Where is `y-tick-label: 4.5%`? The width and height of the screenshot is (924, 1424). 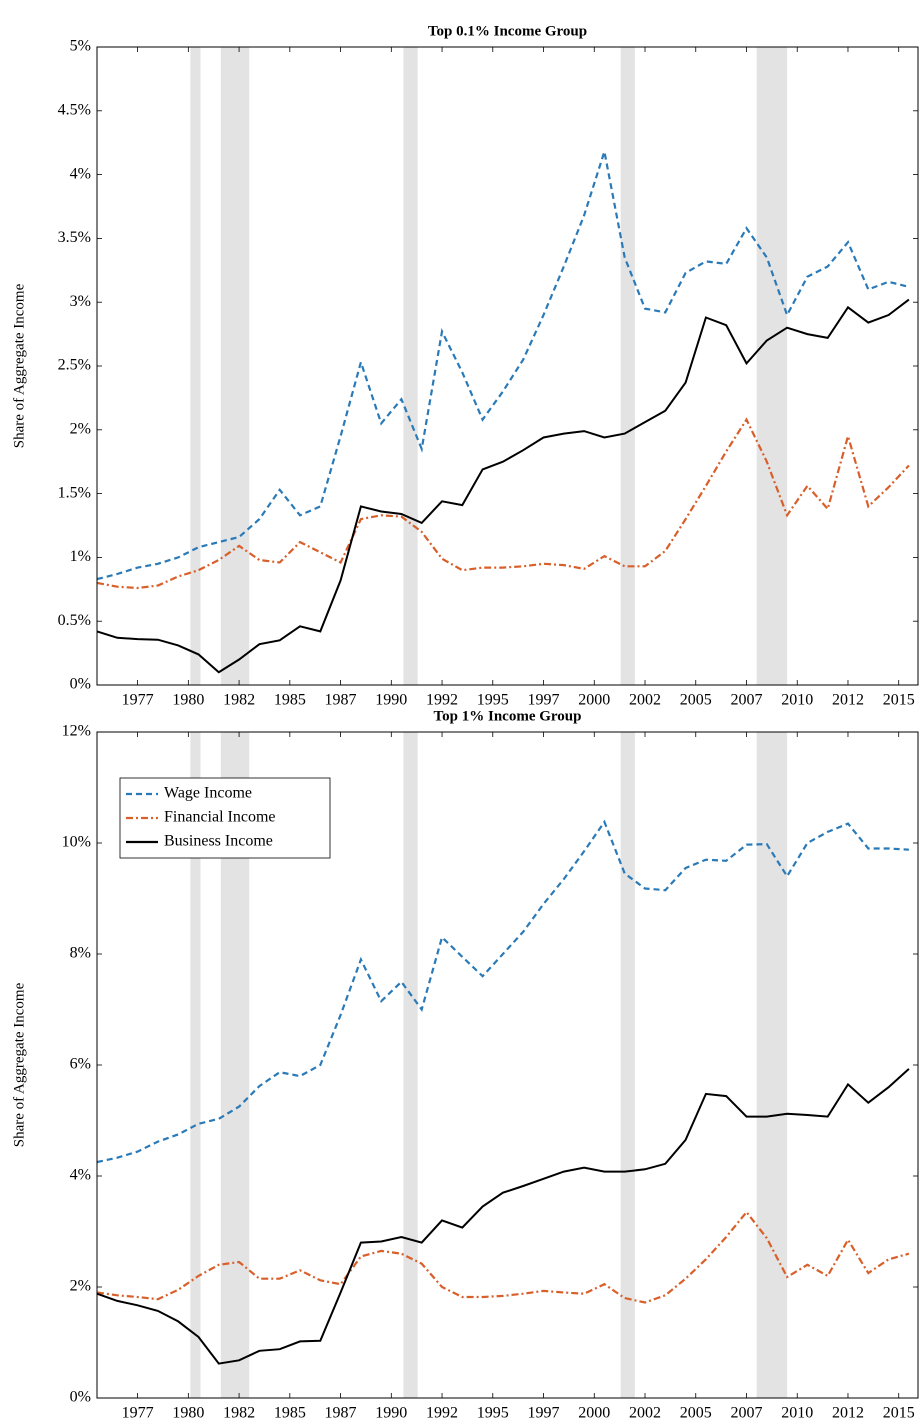 y-tick-label: 4.5% is located at coordinates (74, 109).